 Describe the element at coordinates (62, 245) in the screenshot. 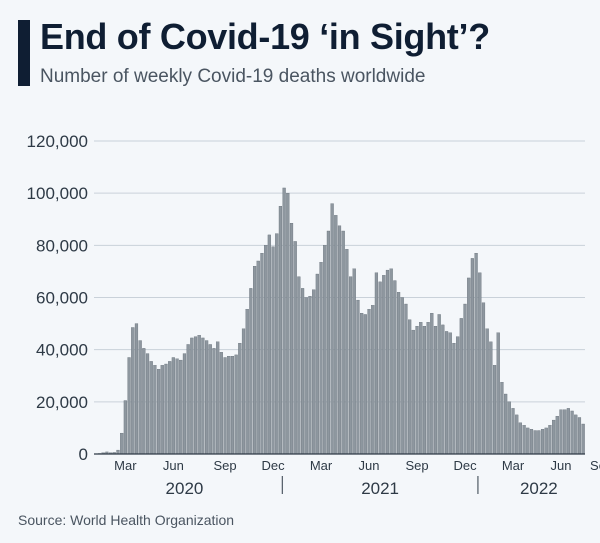

I see `y-tick-label: 80,000` at that location.